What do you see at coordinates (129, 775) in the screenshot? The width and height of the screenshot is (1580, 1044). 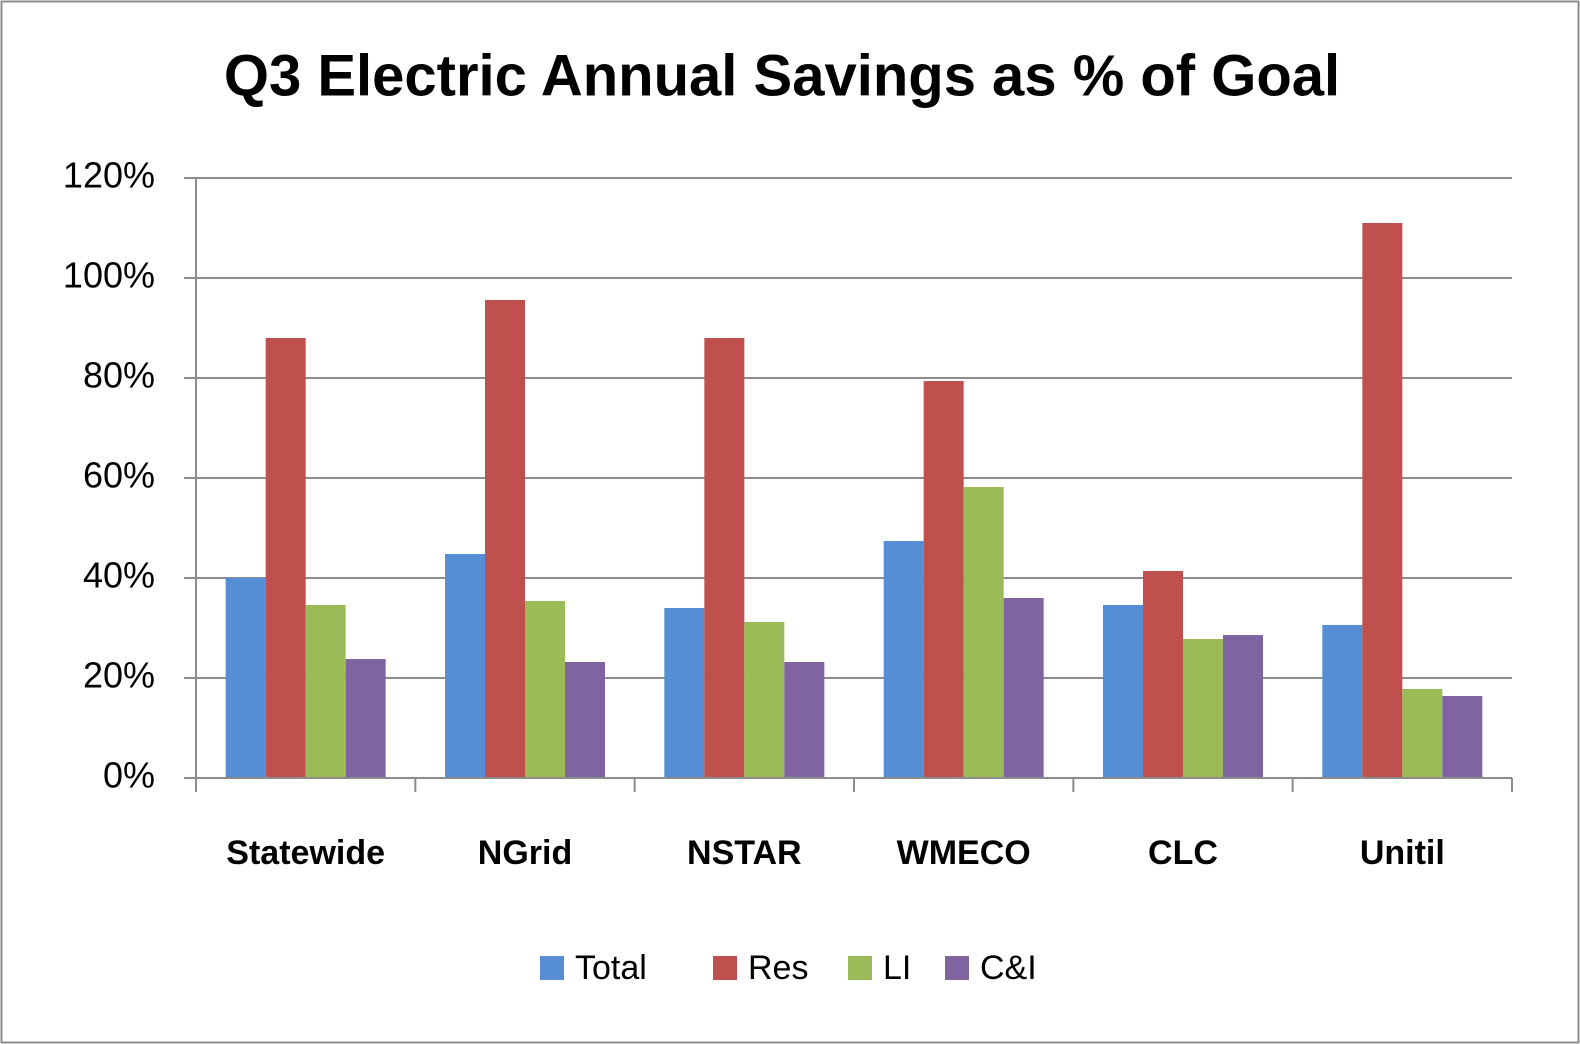 I see `y-tick-label: 0%` at bounding box center [129, 775].